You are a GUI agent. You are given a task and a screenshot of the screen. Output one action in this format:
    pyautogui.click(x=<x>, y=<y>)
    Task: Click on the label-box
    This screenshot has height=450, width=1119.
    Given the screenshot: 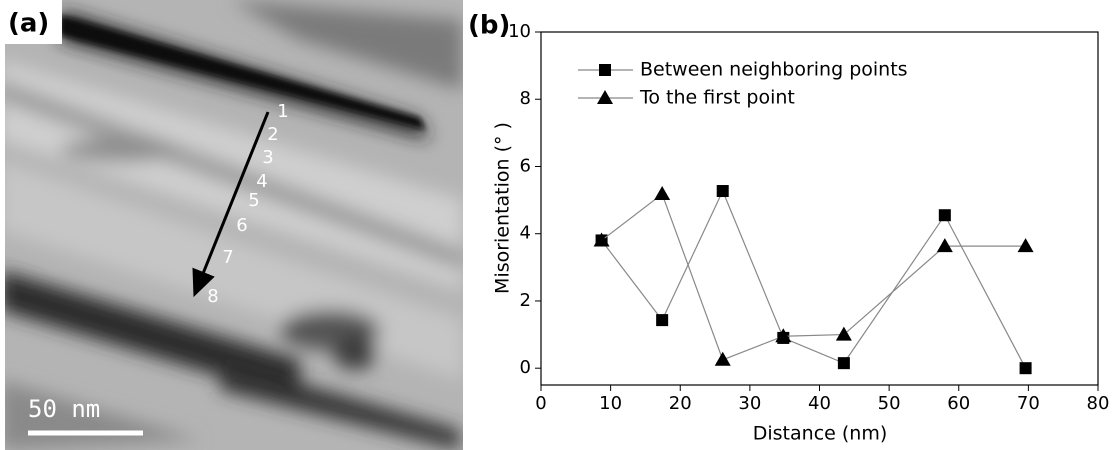 What is the action you would take?
    pyautogui.click(x=33, y=22)
    